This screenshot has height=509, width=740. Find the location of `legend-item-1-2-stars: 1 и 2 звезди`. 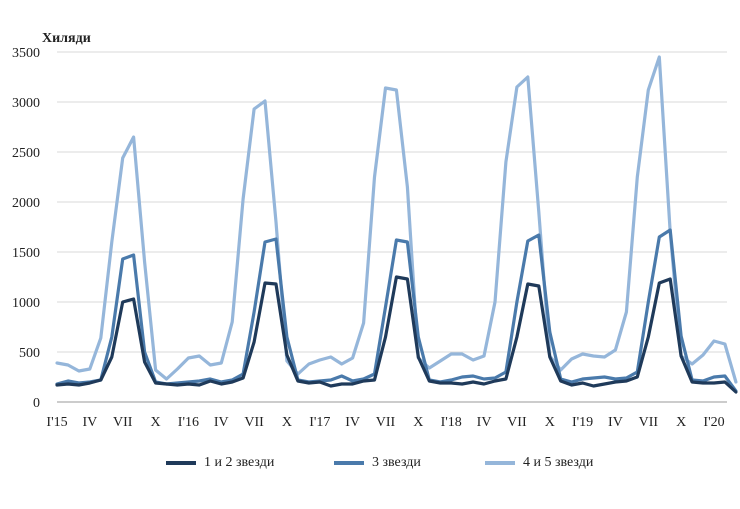

legend-item-1-2-stars: 1 и 2 звезди is located at coordinates (220, 463).